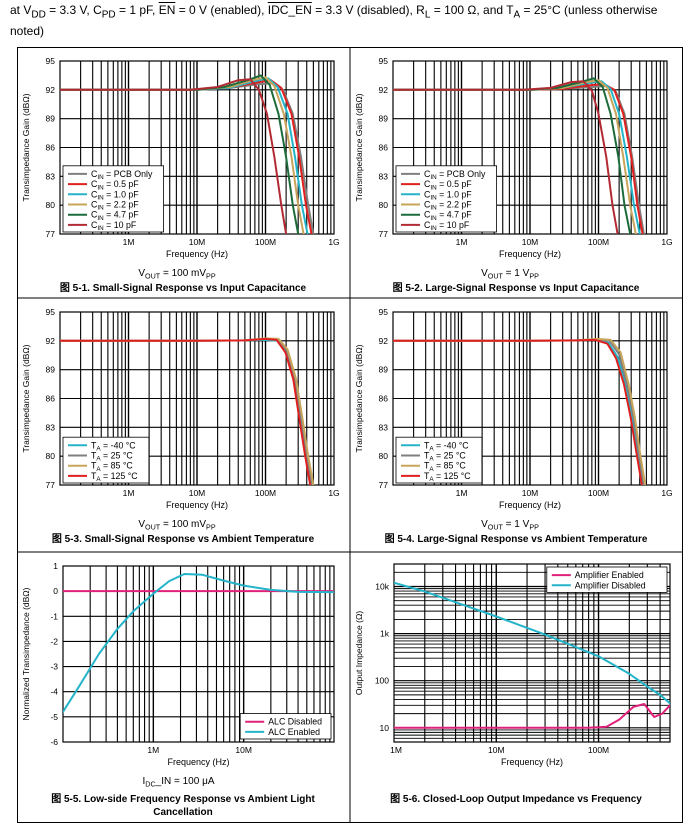  I want to click on legend-entry: ALC Enabled, so click(294, 732).